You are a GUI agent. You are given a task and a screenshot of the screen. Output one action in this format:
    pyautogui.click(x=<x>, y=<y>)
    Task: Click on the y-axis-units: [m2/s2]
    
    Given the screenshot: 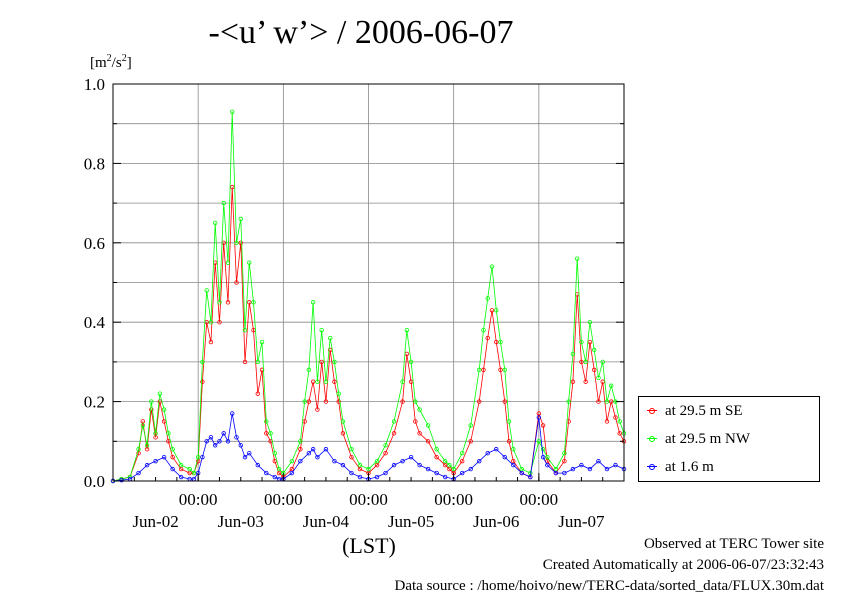 What is the action you would take?
    pyautogui.click(x=111, y=62)
    